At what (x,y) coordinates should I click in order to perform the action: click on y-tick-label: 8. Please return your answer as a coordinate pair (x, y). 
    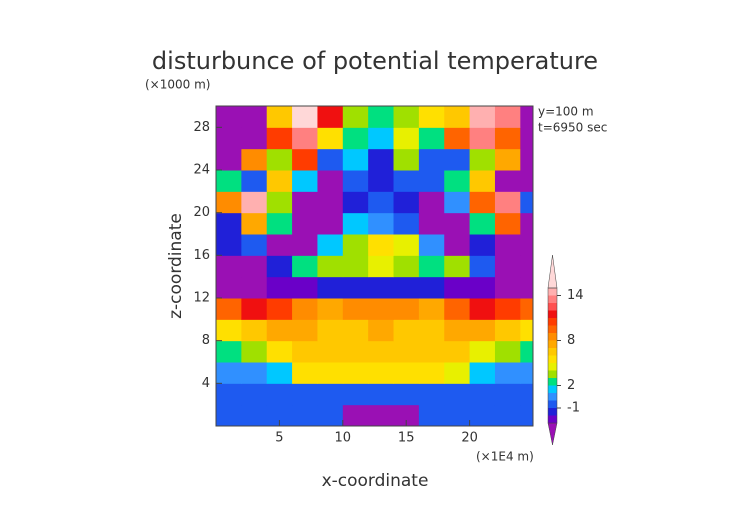
    Looking at the image, I should click on (206, 340).